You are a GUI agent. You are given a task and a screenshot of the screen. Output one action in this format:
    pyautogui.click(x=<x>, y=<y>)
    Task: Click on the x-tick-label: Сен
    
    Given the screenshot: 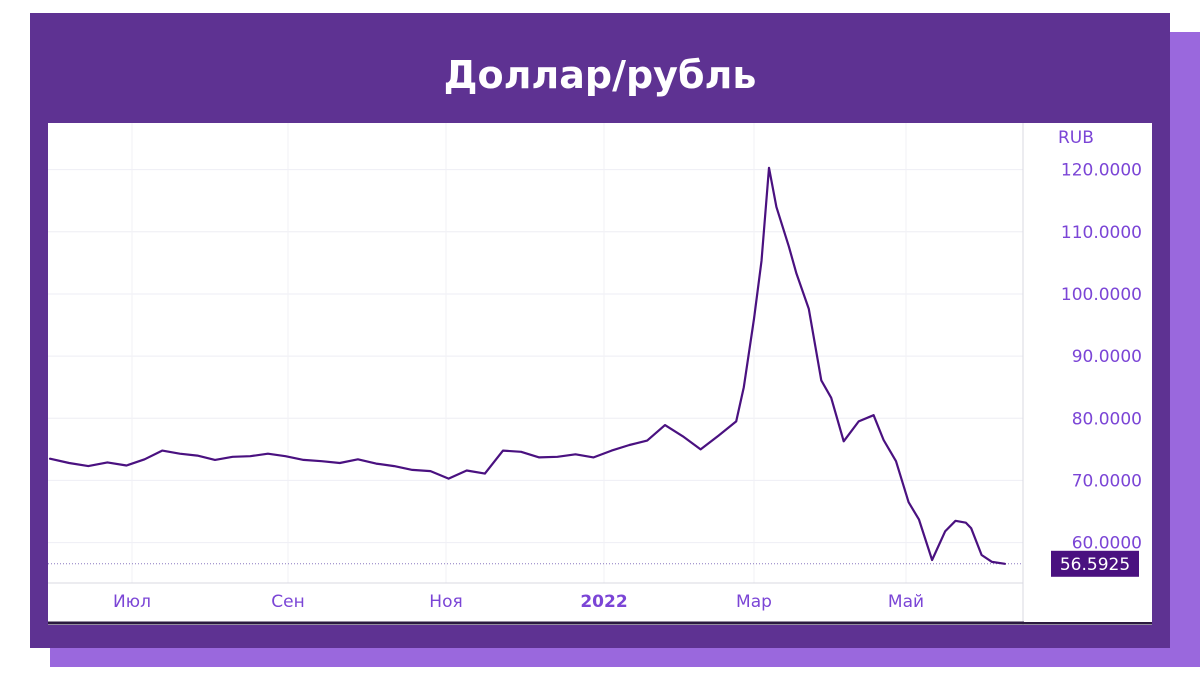 What is the action you would take?
    pyautogui.click(x=287, y=602)
    